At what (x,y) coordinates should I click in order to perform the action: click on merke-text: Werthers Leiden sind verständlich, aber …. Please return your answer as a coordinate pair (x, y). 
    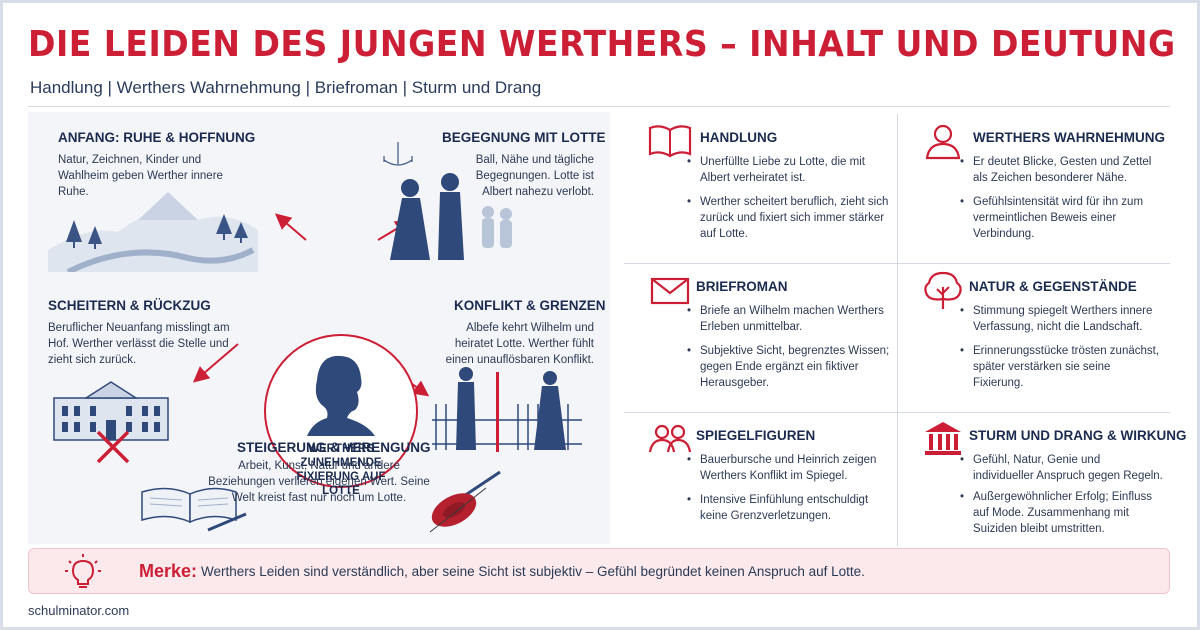
    Looking at the image, I should click on (533, 571).